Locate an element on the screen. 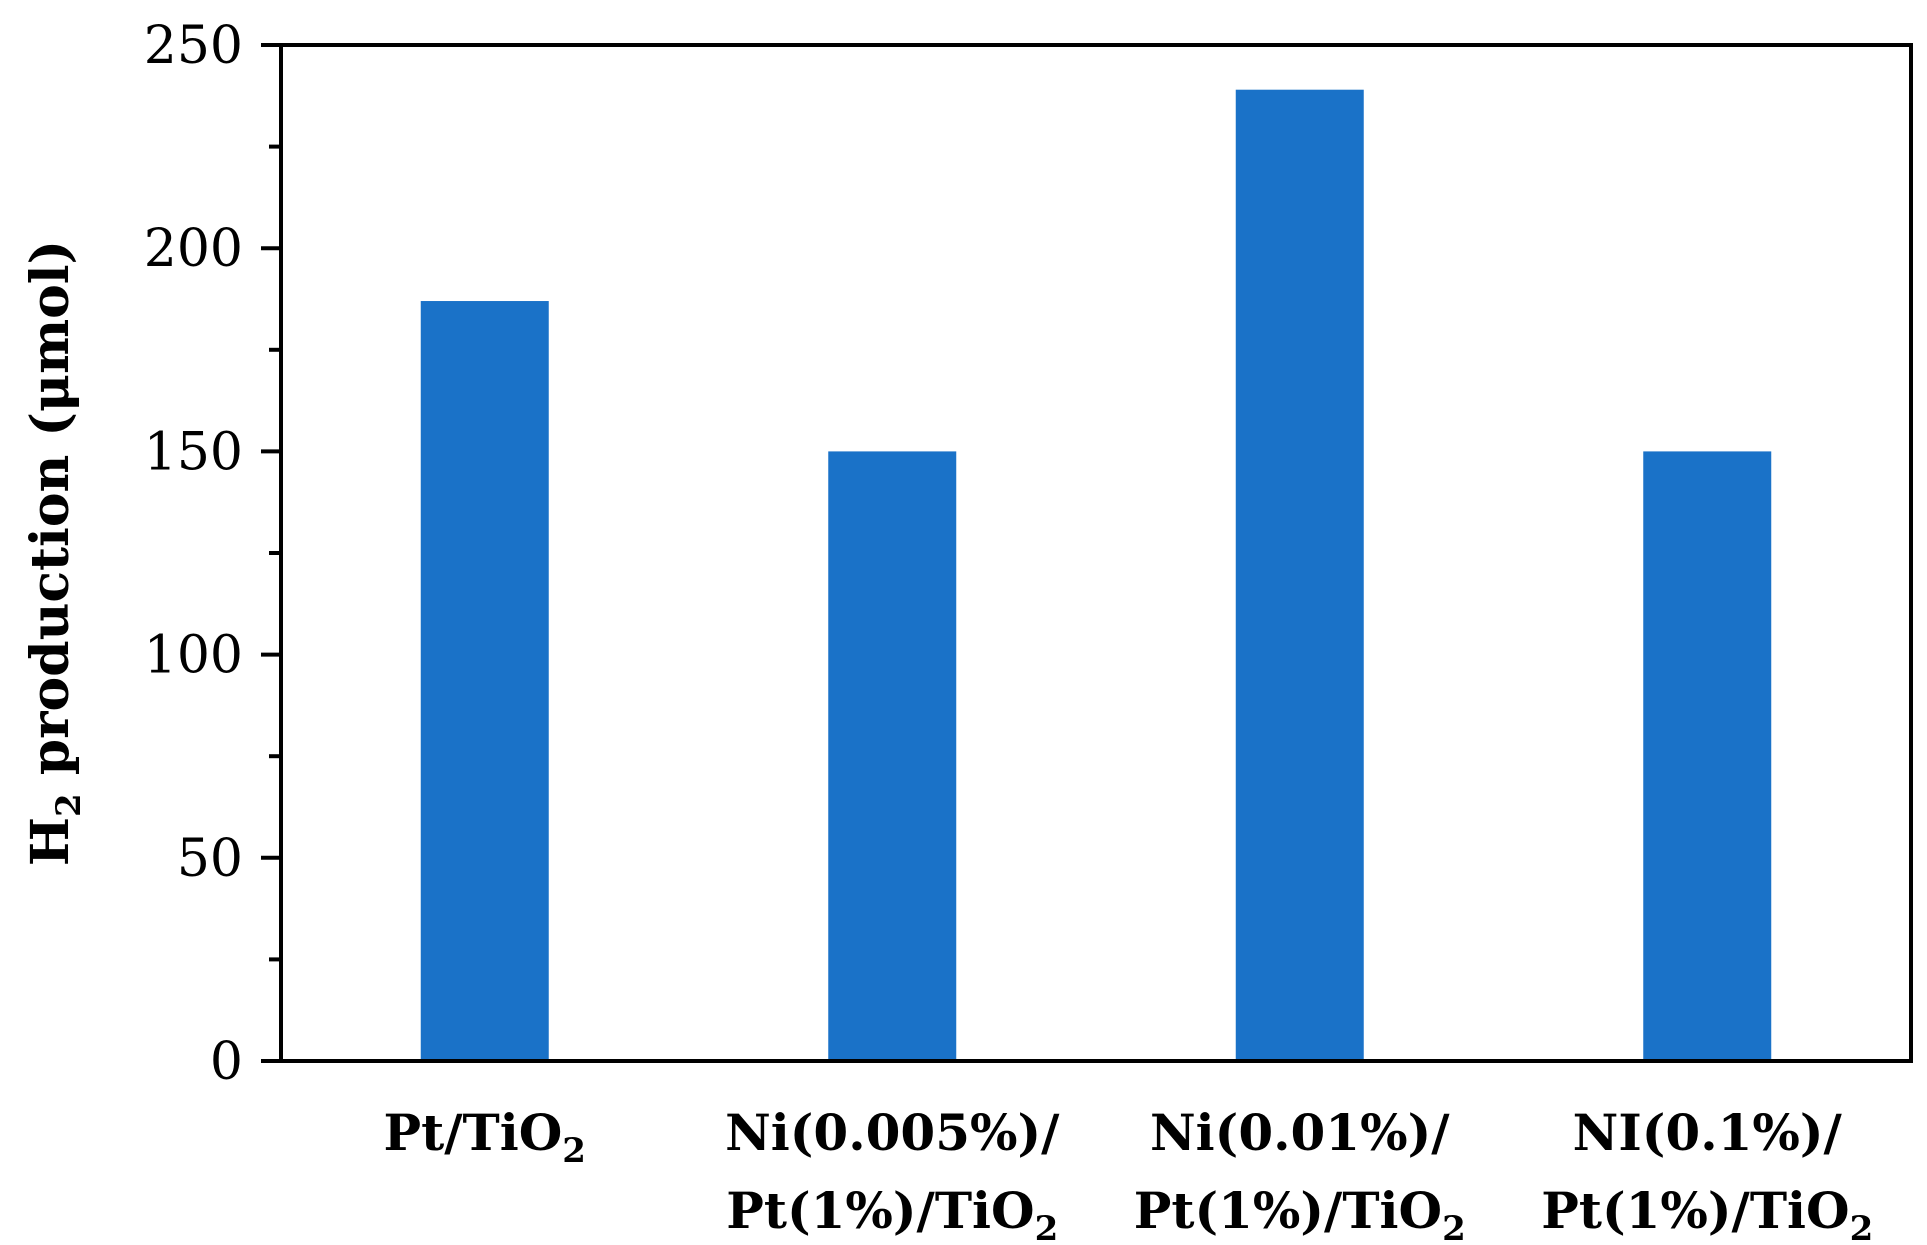 The image size is (1927, 1245). y-tick-label: 250 is located at coordinates (193, 46).